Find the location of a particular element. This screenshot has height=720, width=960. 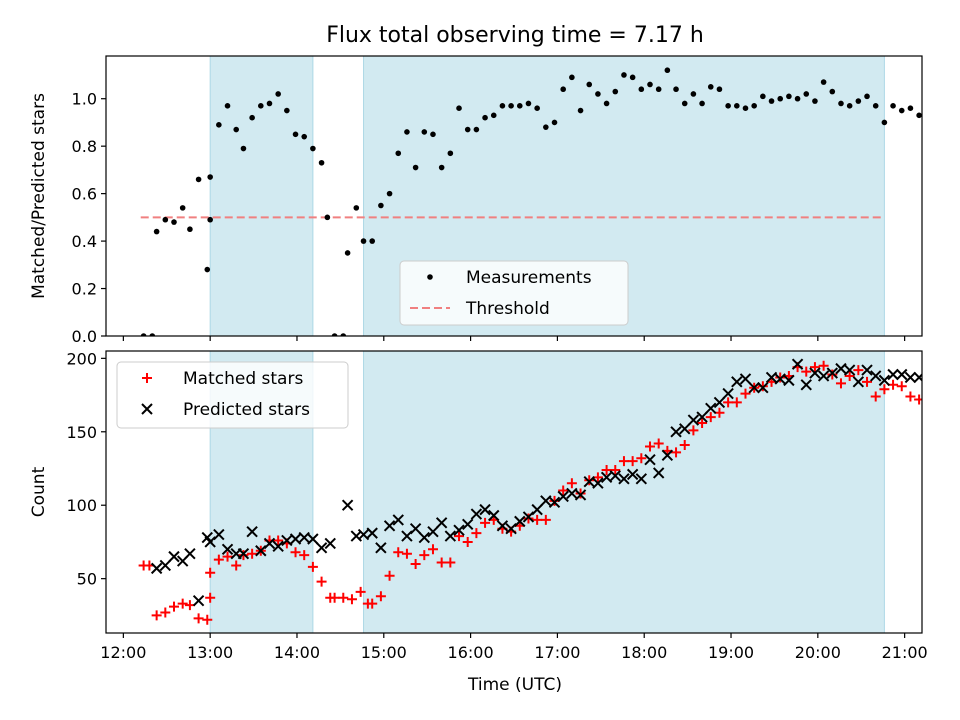

x-tick-label: 14:00 is located at coordinates (297, 652).